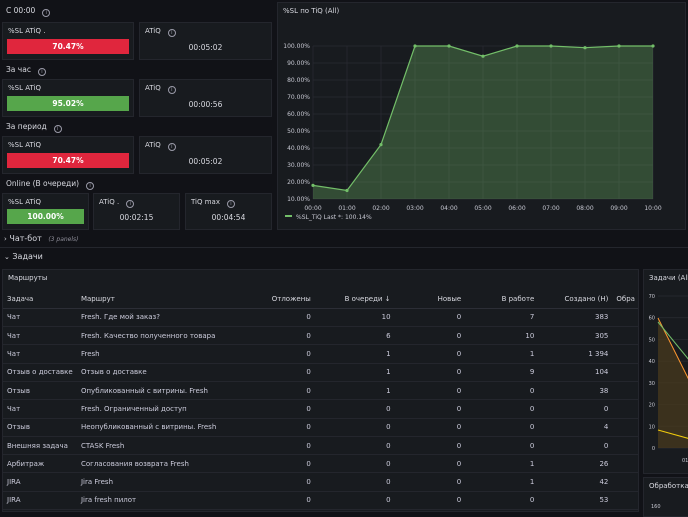  I want to click on table-cell: 7, so click(502, 318).